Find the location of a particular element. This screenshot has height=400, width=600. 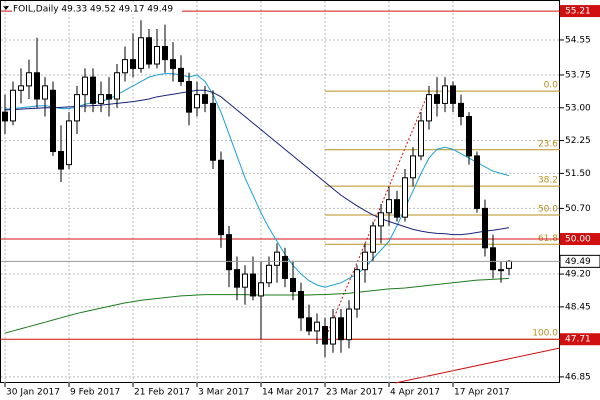

y-tick-label: 46.85 is located at coordinates (578, 377).